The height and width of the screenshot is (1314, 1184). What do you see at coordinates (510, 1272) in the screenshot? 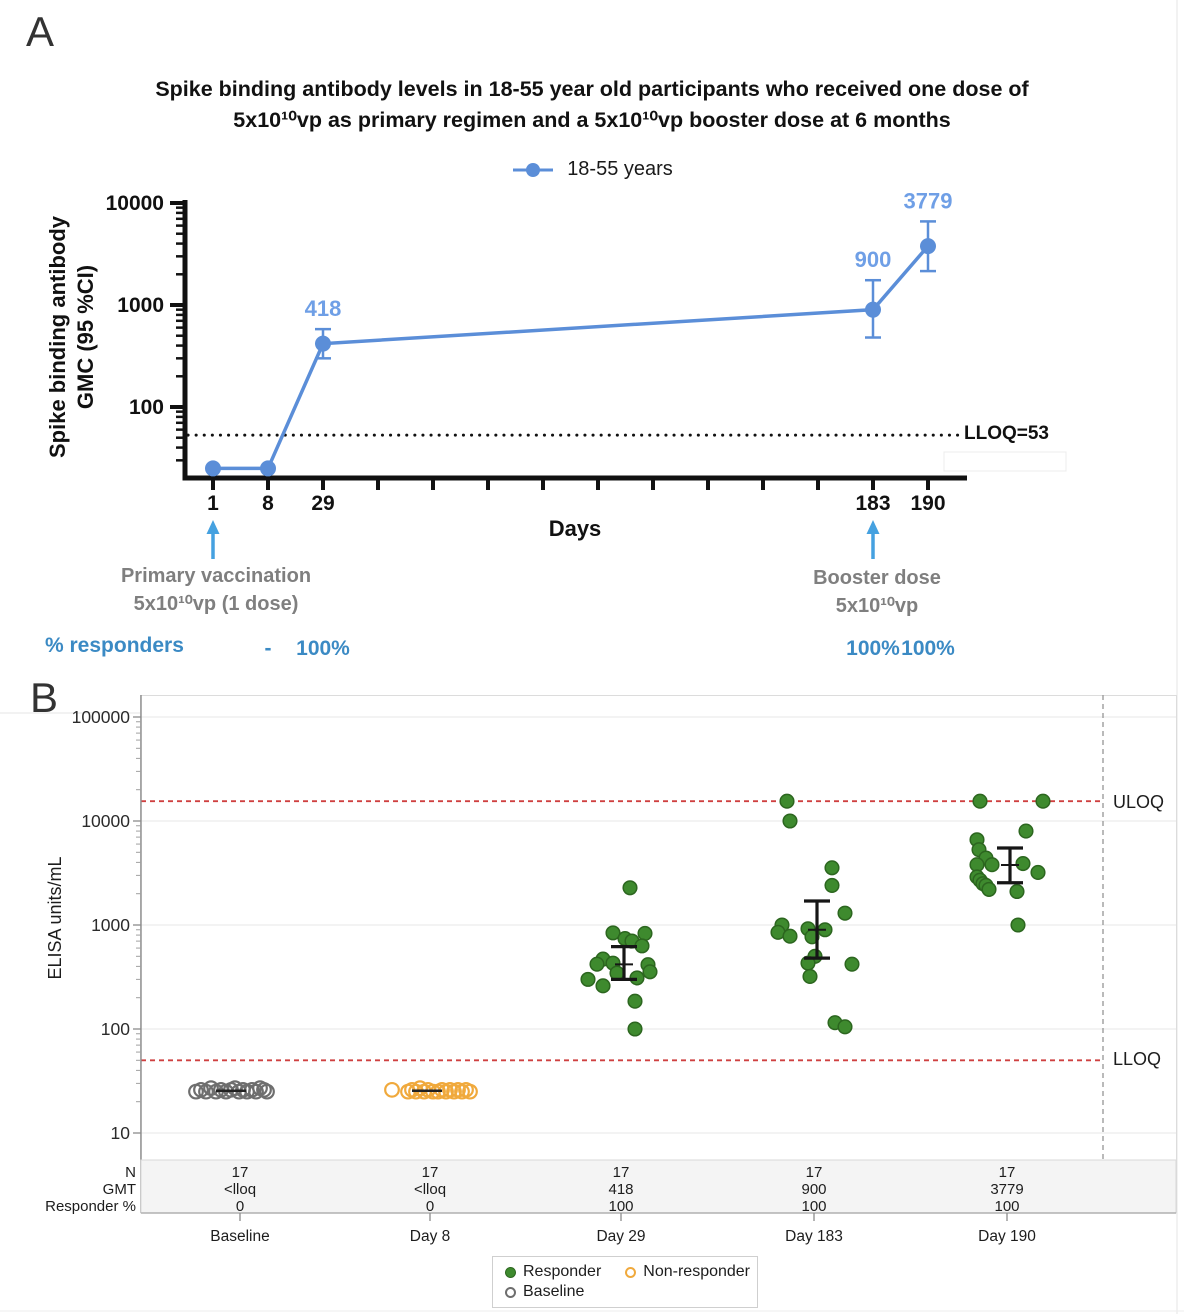
I see `responder-marker-icon` at bounding box center [510, 1272].